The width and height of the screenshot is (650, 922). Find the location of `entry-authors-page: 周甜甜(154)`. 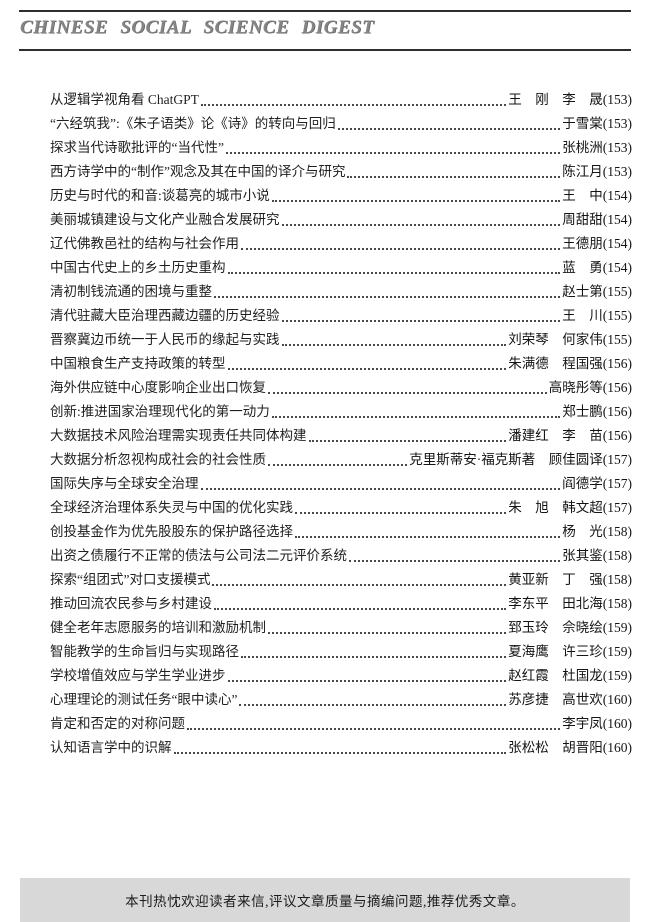

entry-authors-page: 周甜甜(154) is located at coordinates (597, 219).